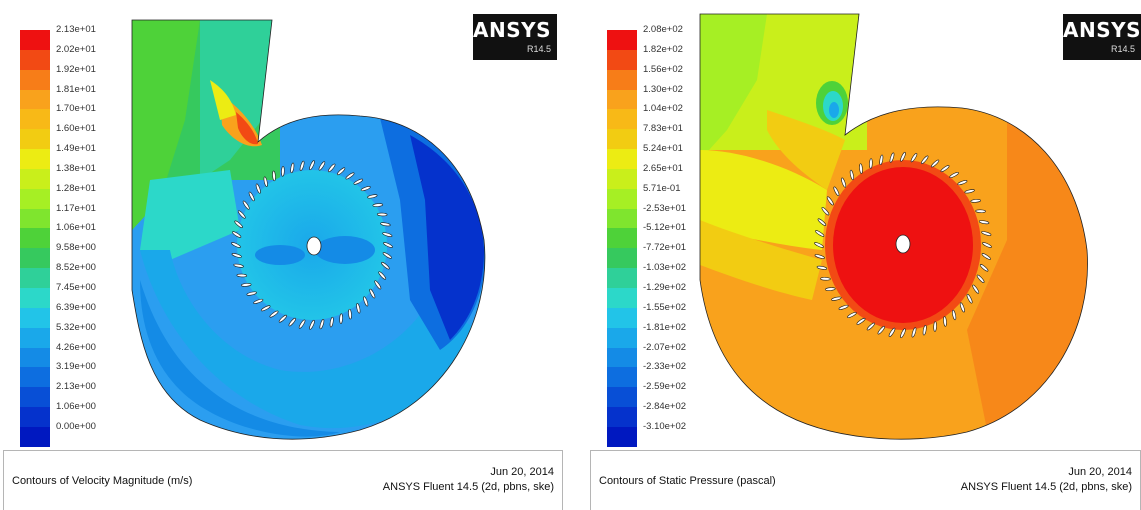 The width and height of the screenshot is (1141, 510). I want to click on legend-tick-label: -2.84e+02, so click(665, 407).